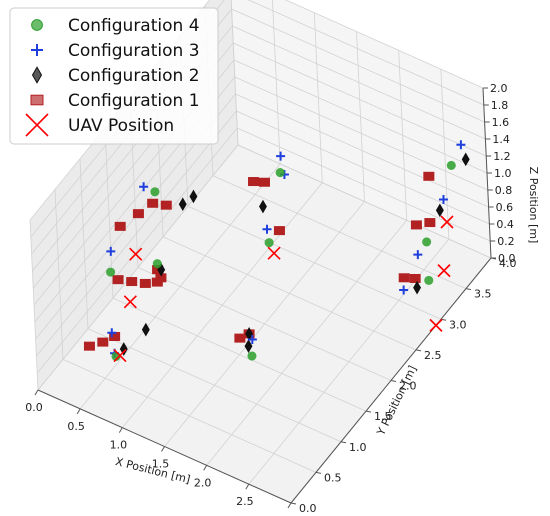 This screenshot has width=550, height=516. What do you see at coordinates (504, 207) in the screenshot?
I see `z-tick-label: 0.6` at bounding box center [504, 207].